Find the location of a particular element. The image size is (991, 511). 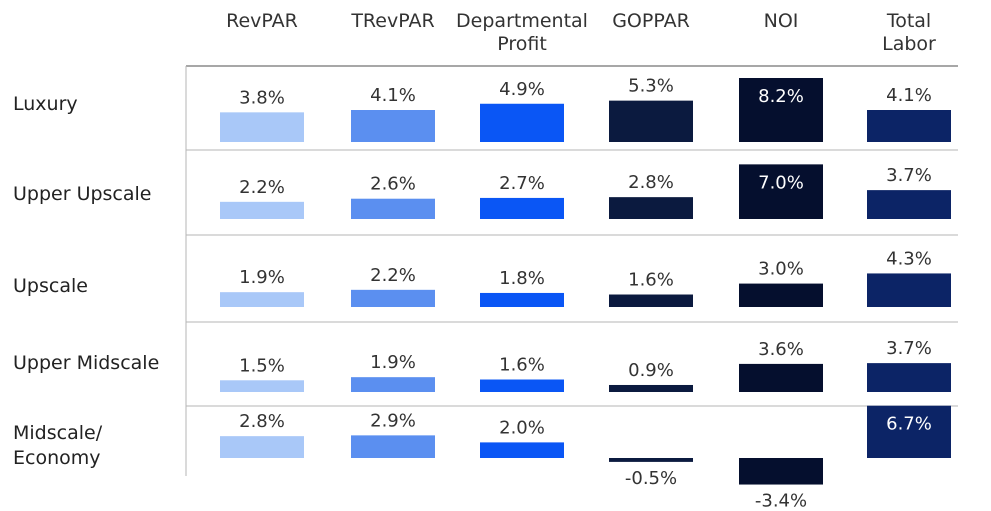

row-label-2: Upscale is located at coordinates (50, 286).